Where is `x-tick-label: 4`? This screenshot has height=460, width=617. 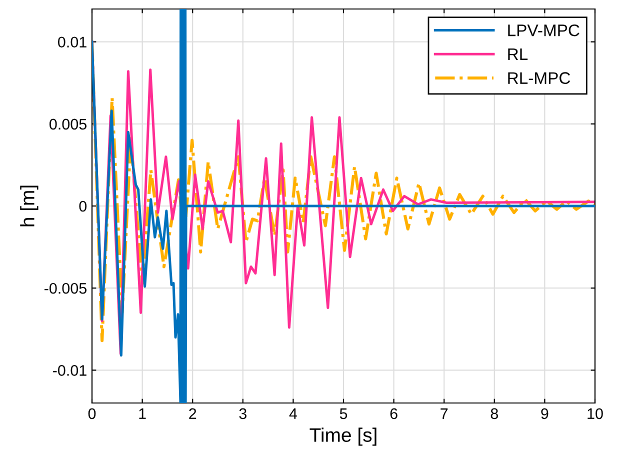 x-tick-label: 4 is located at coordinates (293, 413).